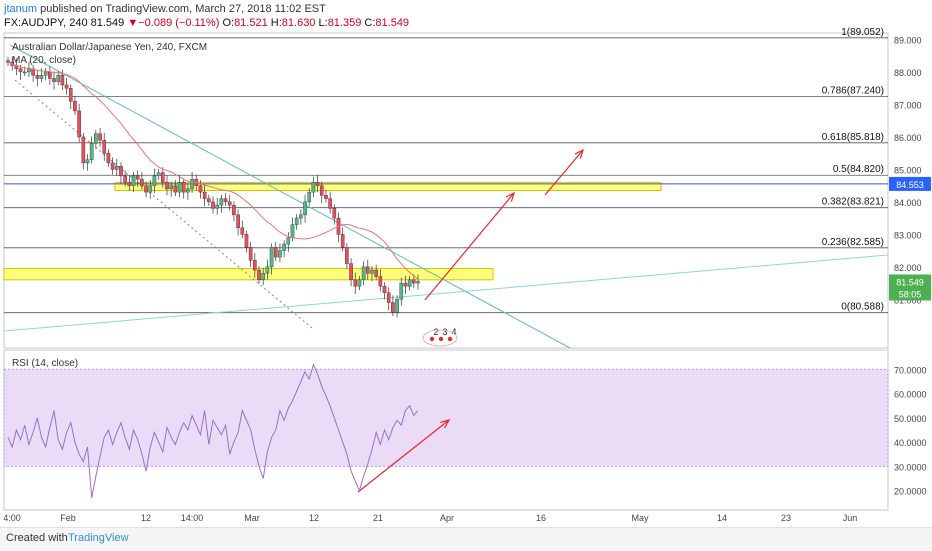 The height and width of the screenshot is (551, 932). Describe the element at coordinates (908, 105) in the screenshot. I see `price-tick-label: 87.000` at that location.